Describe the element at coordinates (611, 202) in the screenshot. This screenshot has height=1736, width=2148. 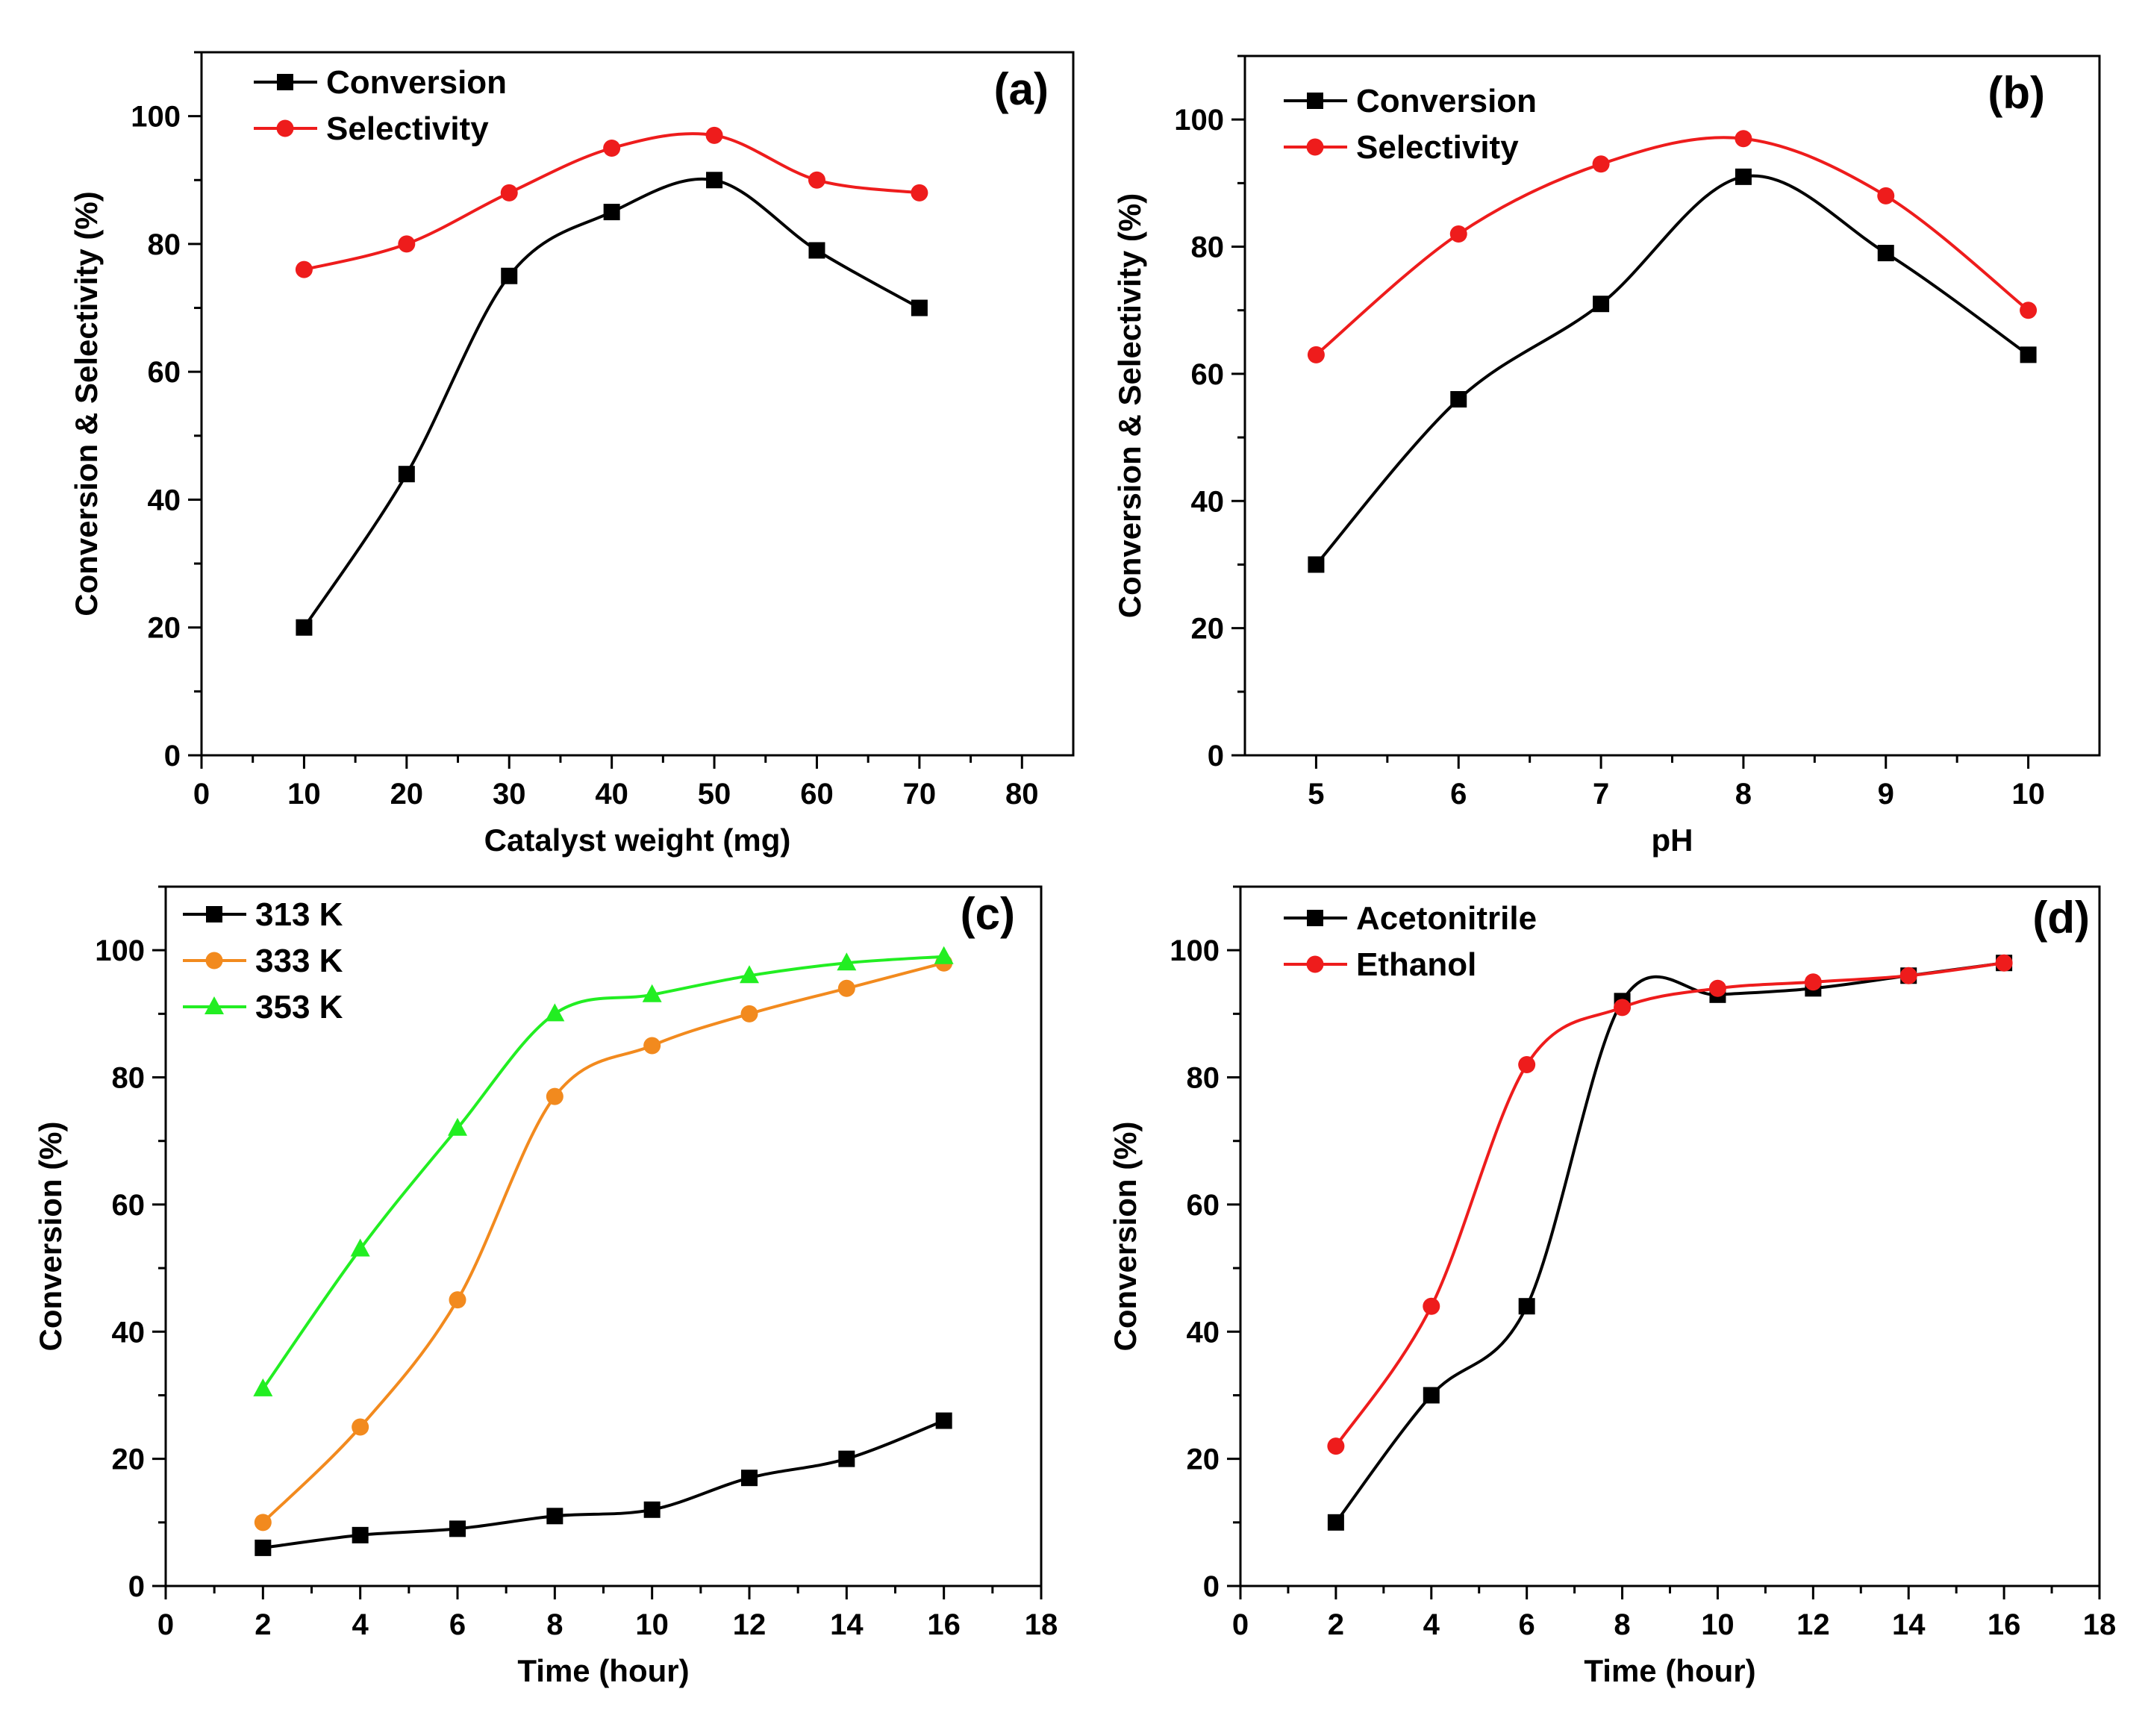
I see `panel-a-series-selectivity` at that location.